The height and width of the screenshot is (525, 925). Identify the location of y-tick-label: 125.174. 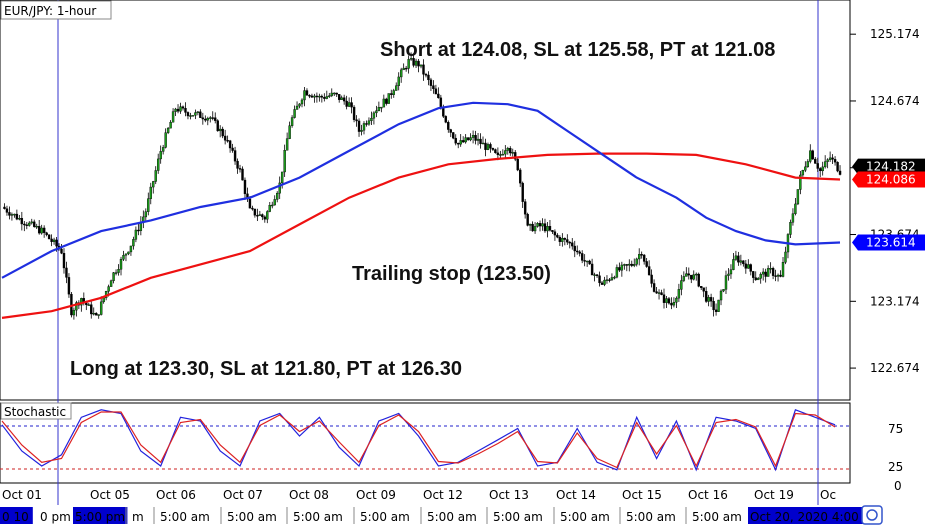
(895, 34).